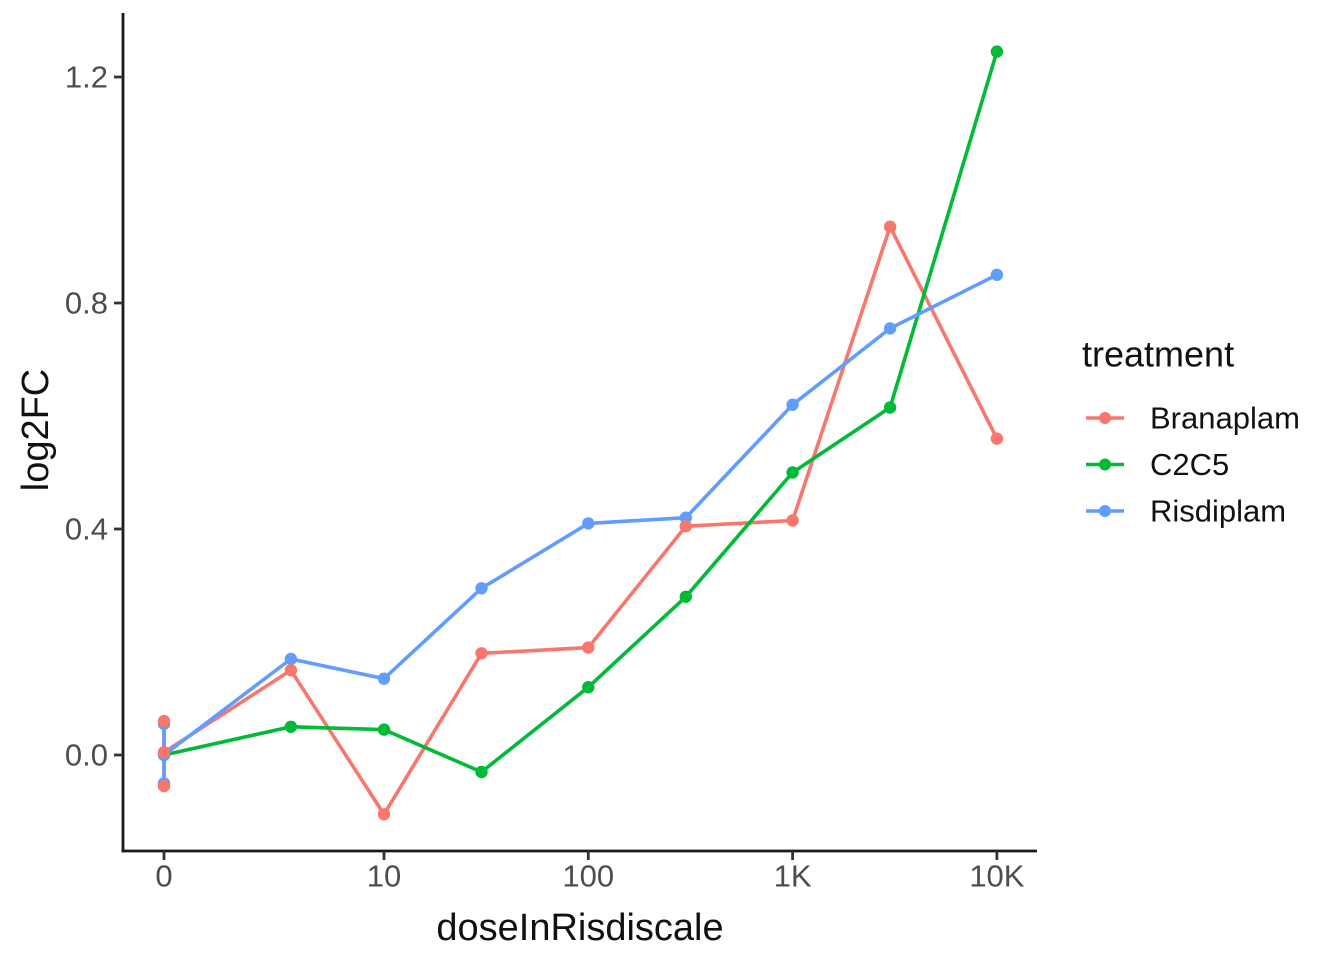 The height and width of the screenshot is (960, 1344). Describe the element at coordinates (1105, 511) in the screenshot. I see `legend-key-dot-risdiplam` at that location.